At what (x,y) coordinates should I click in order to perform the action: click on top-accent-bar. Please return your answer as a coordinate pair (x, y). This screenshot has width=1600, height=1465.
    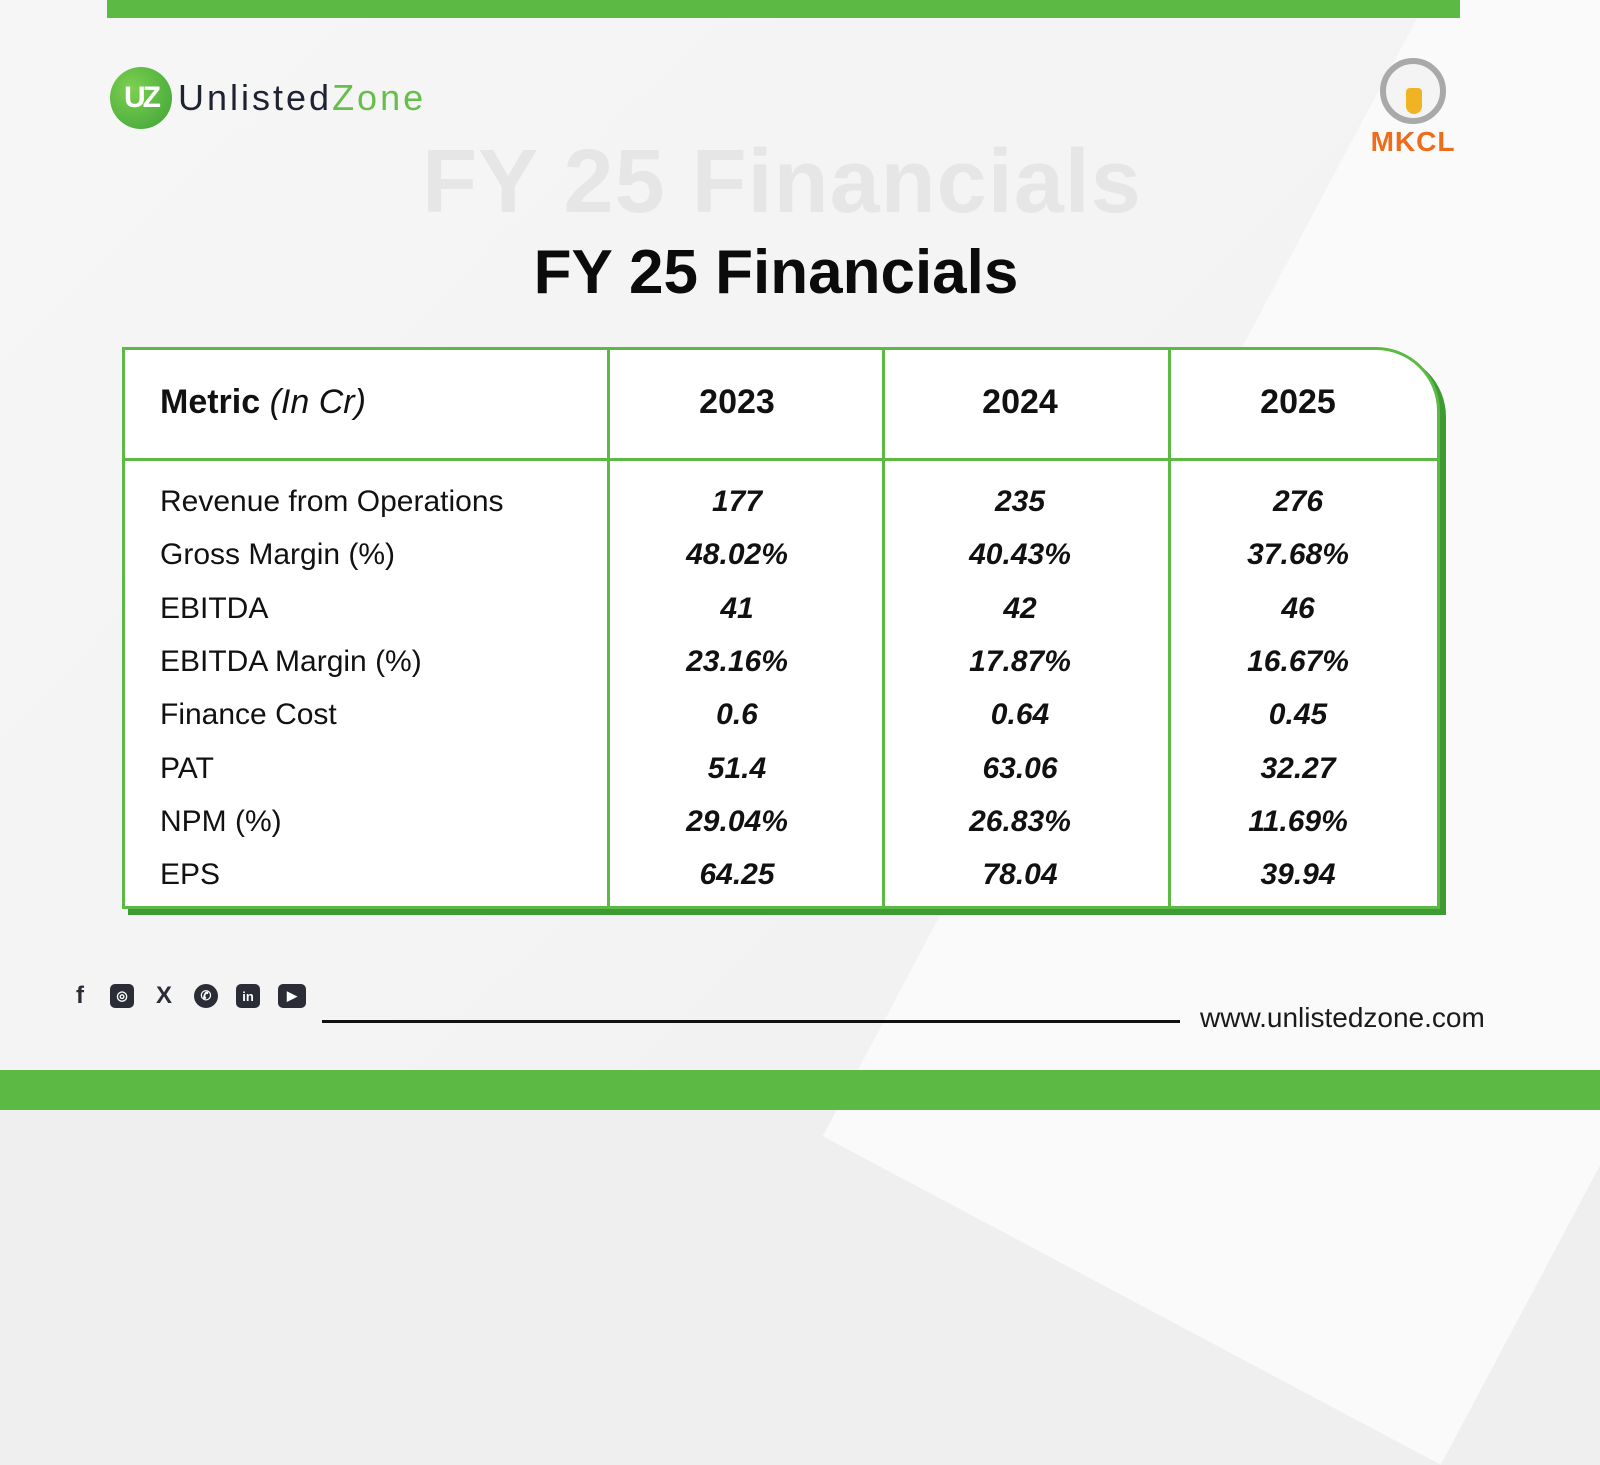
    Looking at the image, I should click on (783, 9).